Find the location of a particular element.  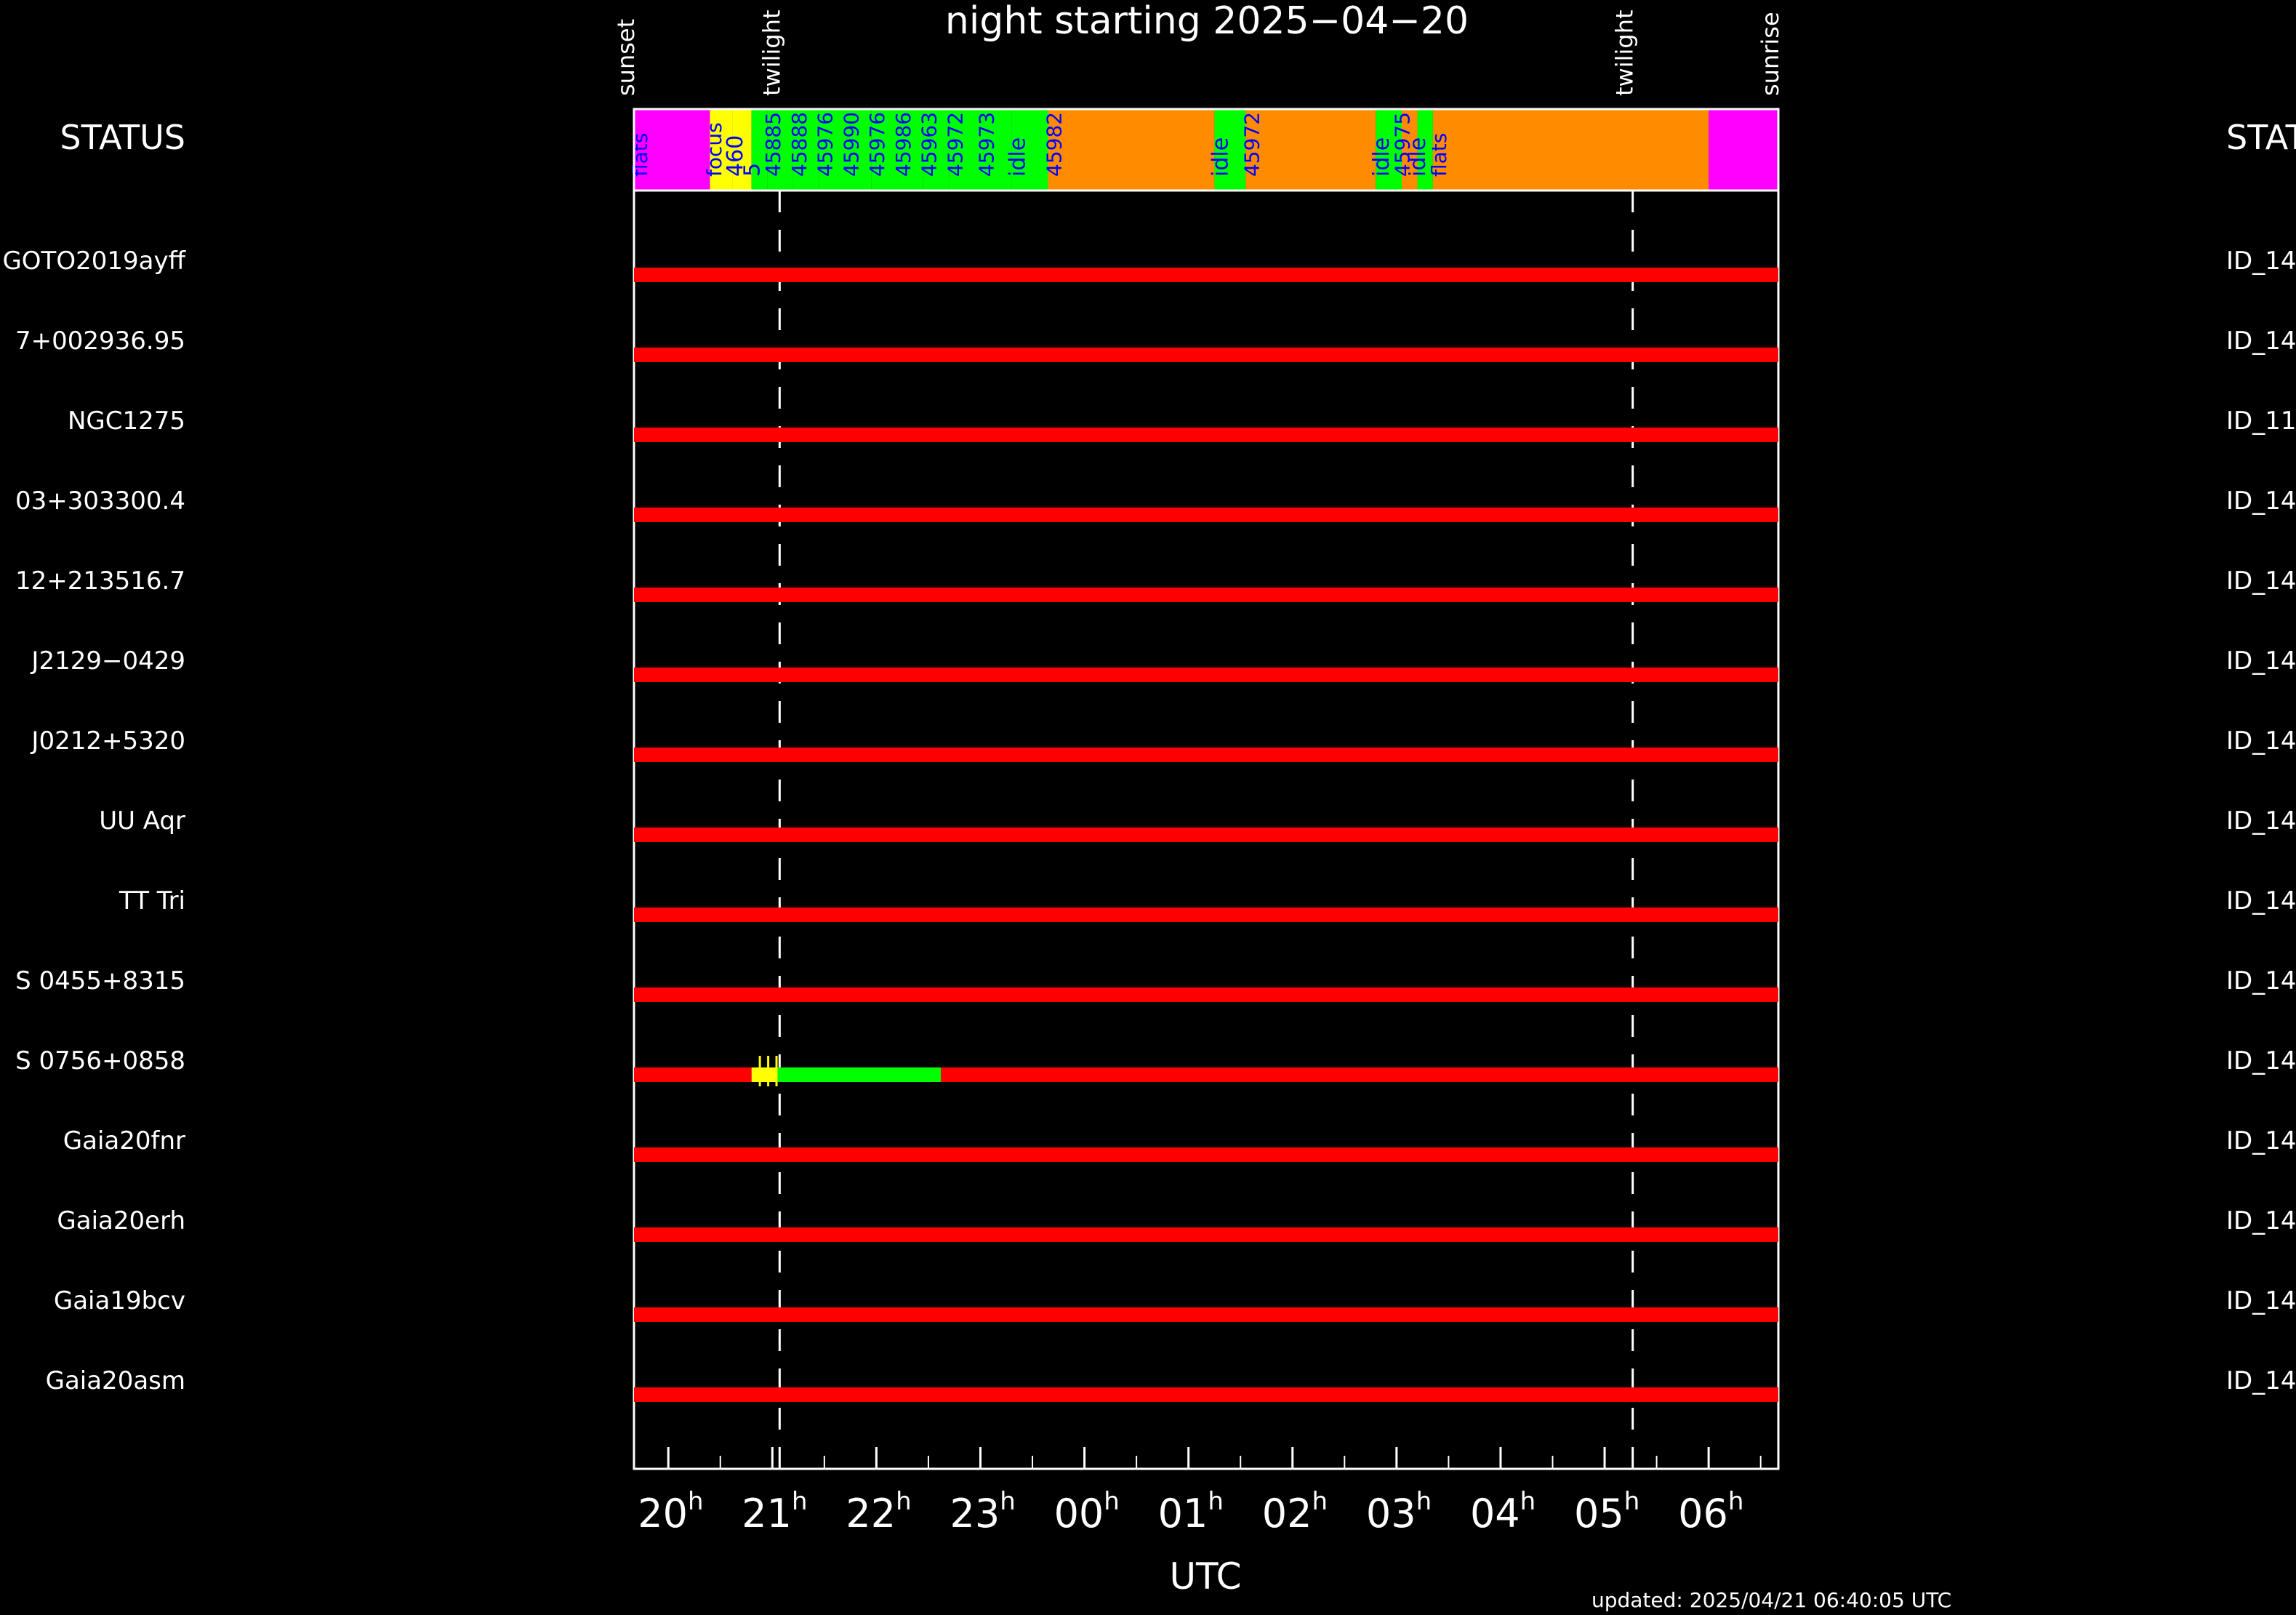

row-label-left-12: Gaia20erh is located at coordinates (121, 1220).